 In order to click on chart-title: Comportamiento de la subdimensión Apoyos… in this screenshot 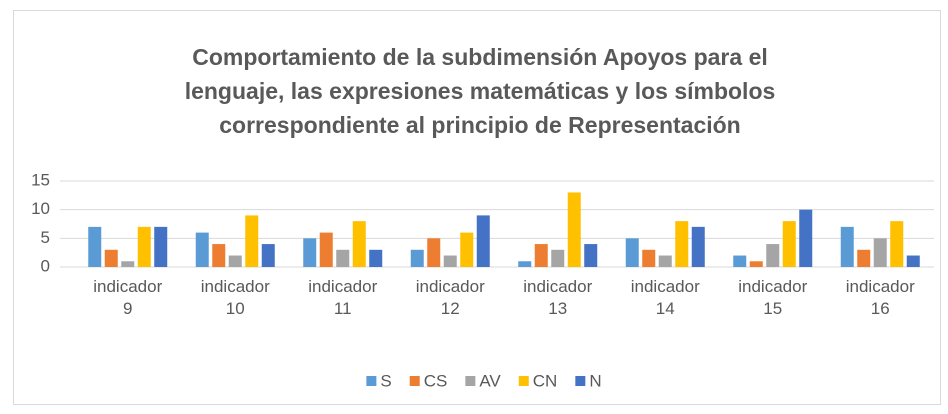, I will do `click(480, 91)`.